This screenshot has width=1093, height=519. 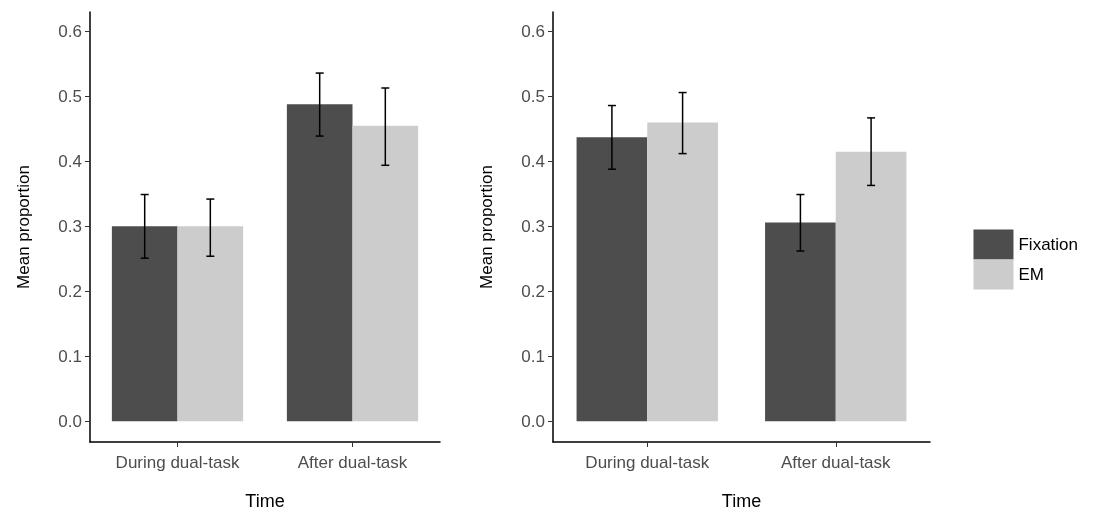 I want to click on legend-label: Fixation, so click(x=1048, y=244).